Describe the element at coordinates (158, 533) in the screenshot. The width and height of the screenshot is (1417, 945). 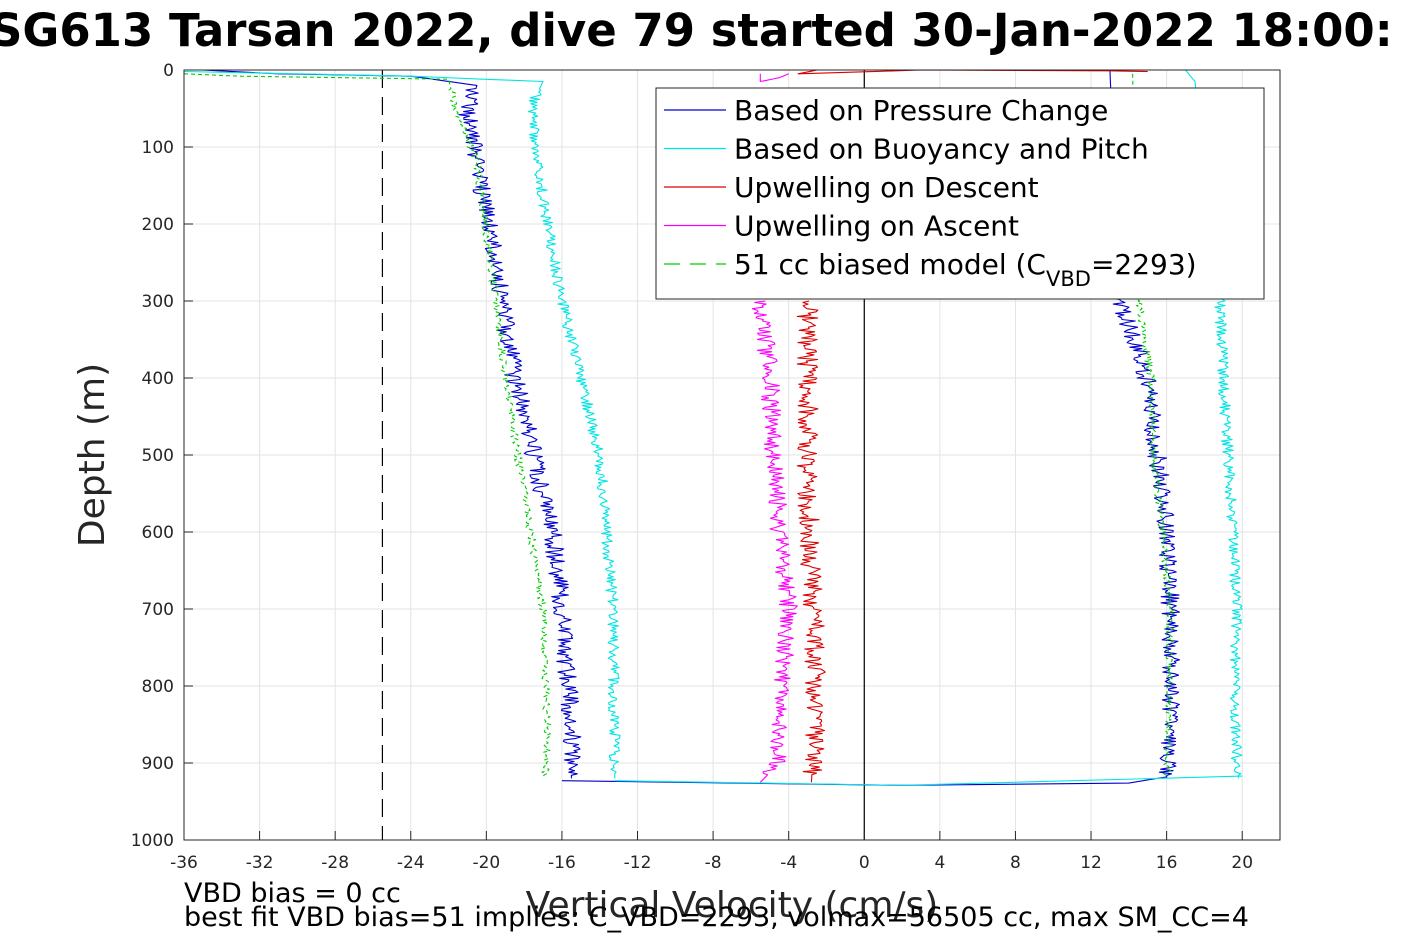
I see `y-tick-label: 600` at that location.